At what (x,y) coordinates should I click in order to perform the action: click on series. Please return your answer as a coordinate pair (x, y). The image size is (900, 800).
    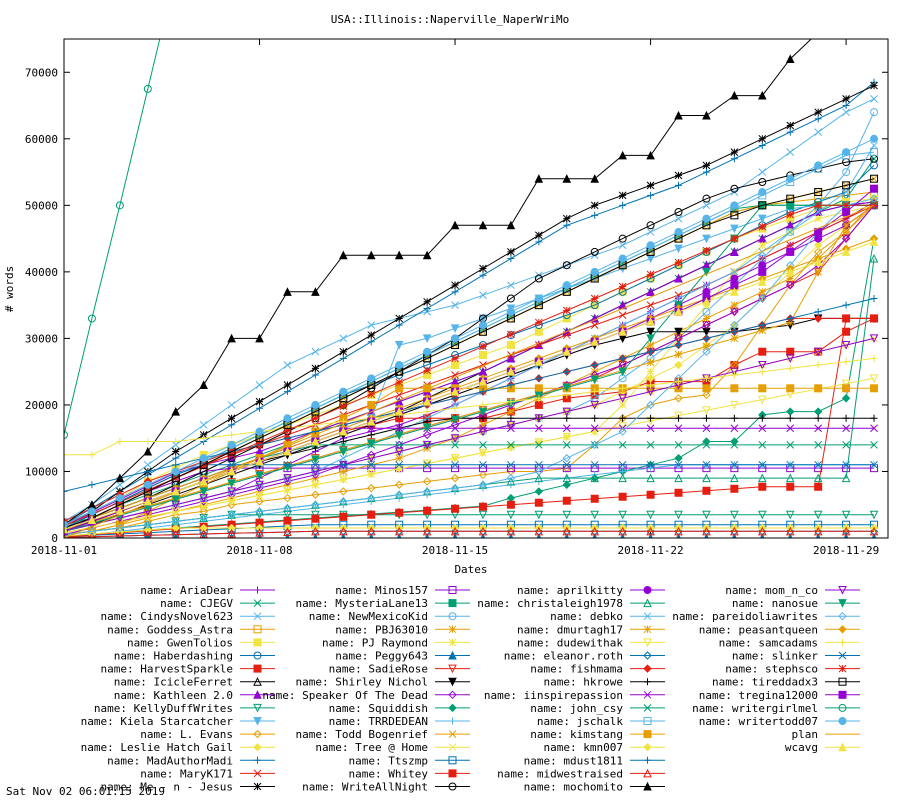
    Looking at the image, I should click on (471, 532).